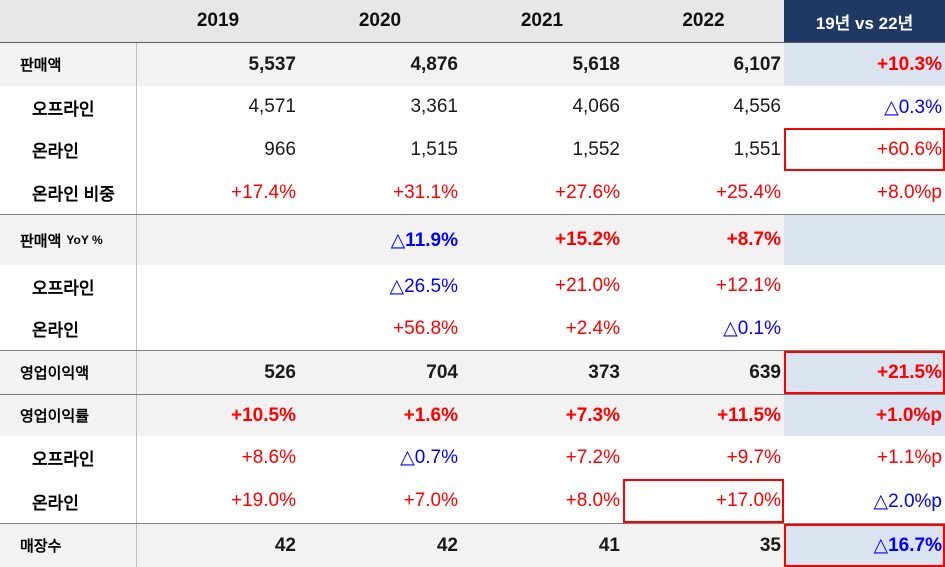 The width and height of the screenshot is (945, 567). I want to click on value-cell: +10.3%, so click(864, 64).